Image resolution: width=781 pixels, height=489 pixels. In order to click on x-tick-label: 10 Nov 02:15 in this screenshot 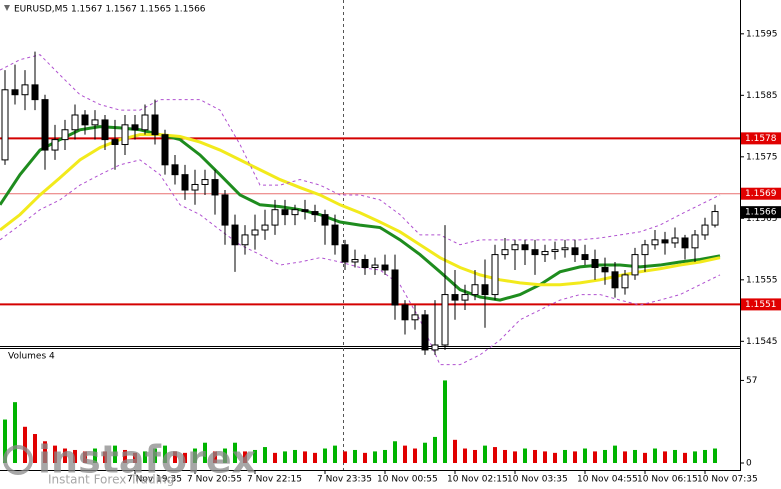, I will do `click(477, 480)`.